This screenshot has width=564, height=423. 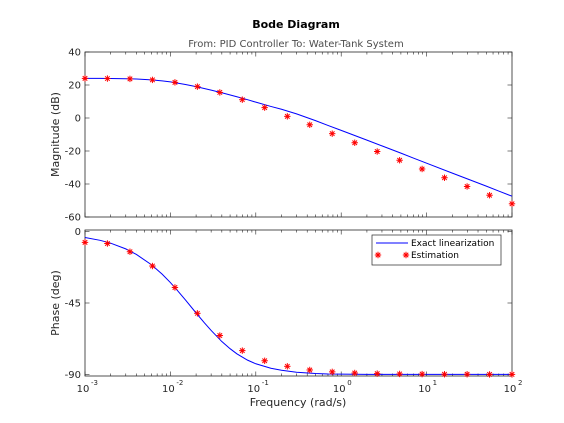 What do you see at coordinates (78, 232) in the screenshot?
I see `phase-ytick-label: 0` at bounding box center [78, 232].